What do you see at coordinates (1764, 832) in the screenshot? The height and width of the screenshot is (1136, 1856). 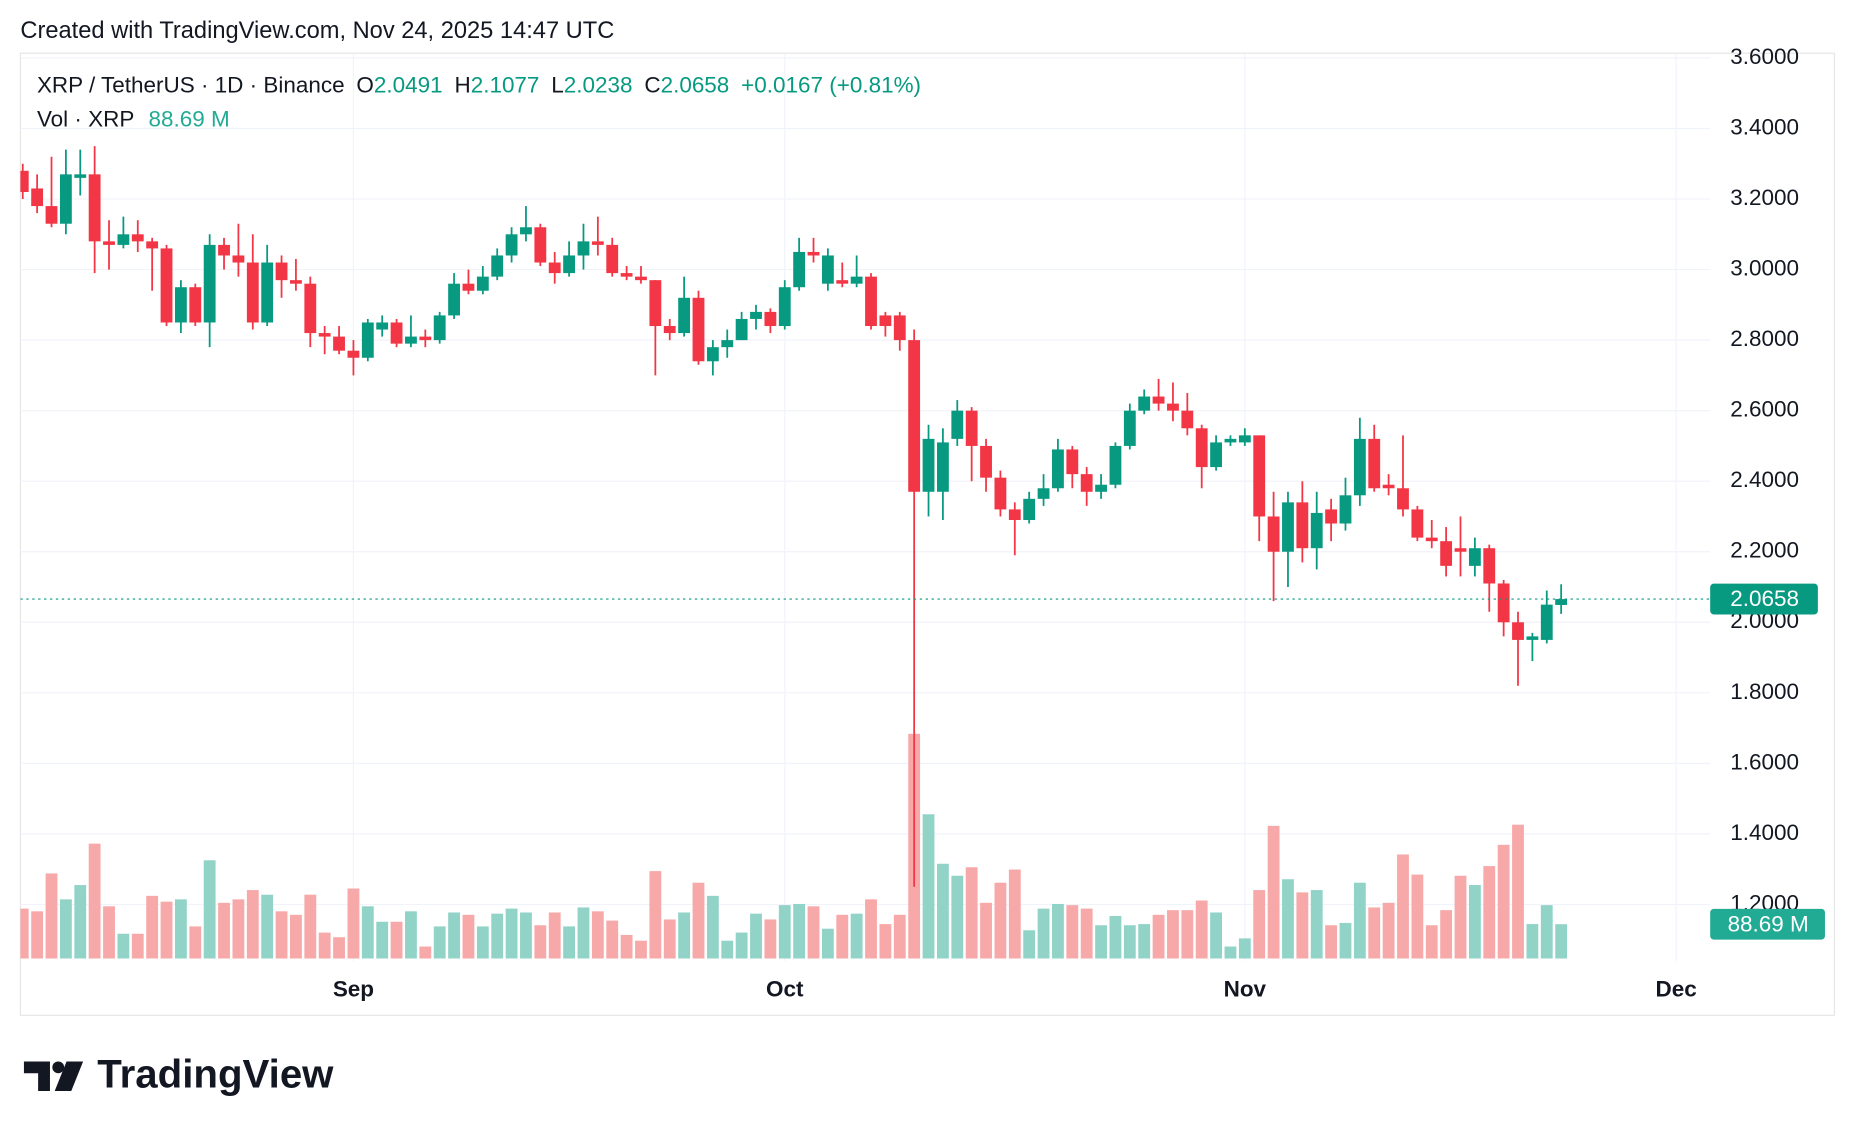 I see `y-tick-label: 1.4000` at bounding box center [1764, 832].